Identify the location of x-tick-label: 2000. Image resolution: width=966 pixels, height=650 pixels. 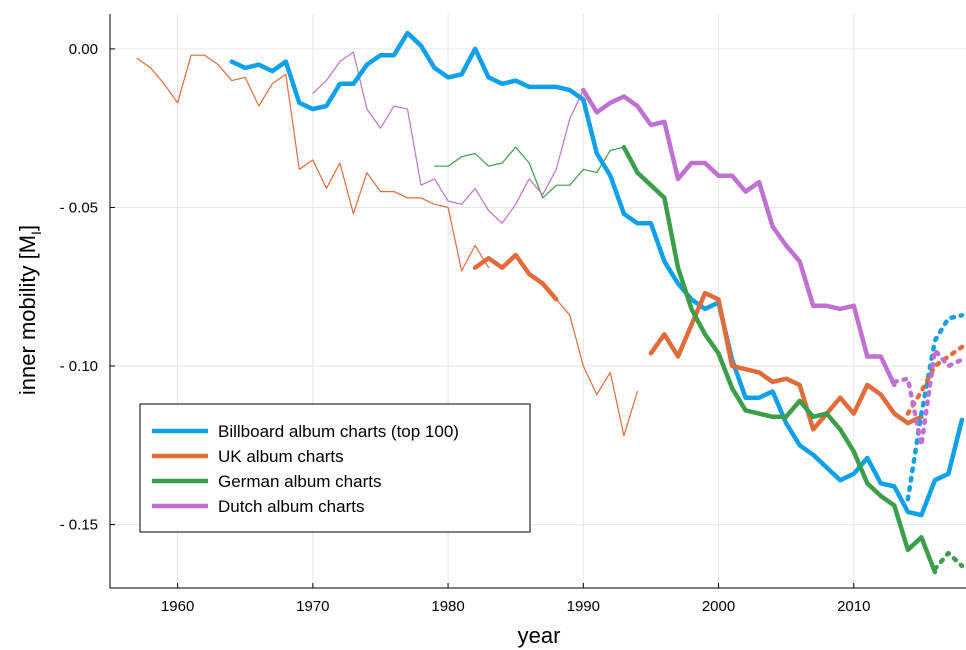
(718, 606).